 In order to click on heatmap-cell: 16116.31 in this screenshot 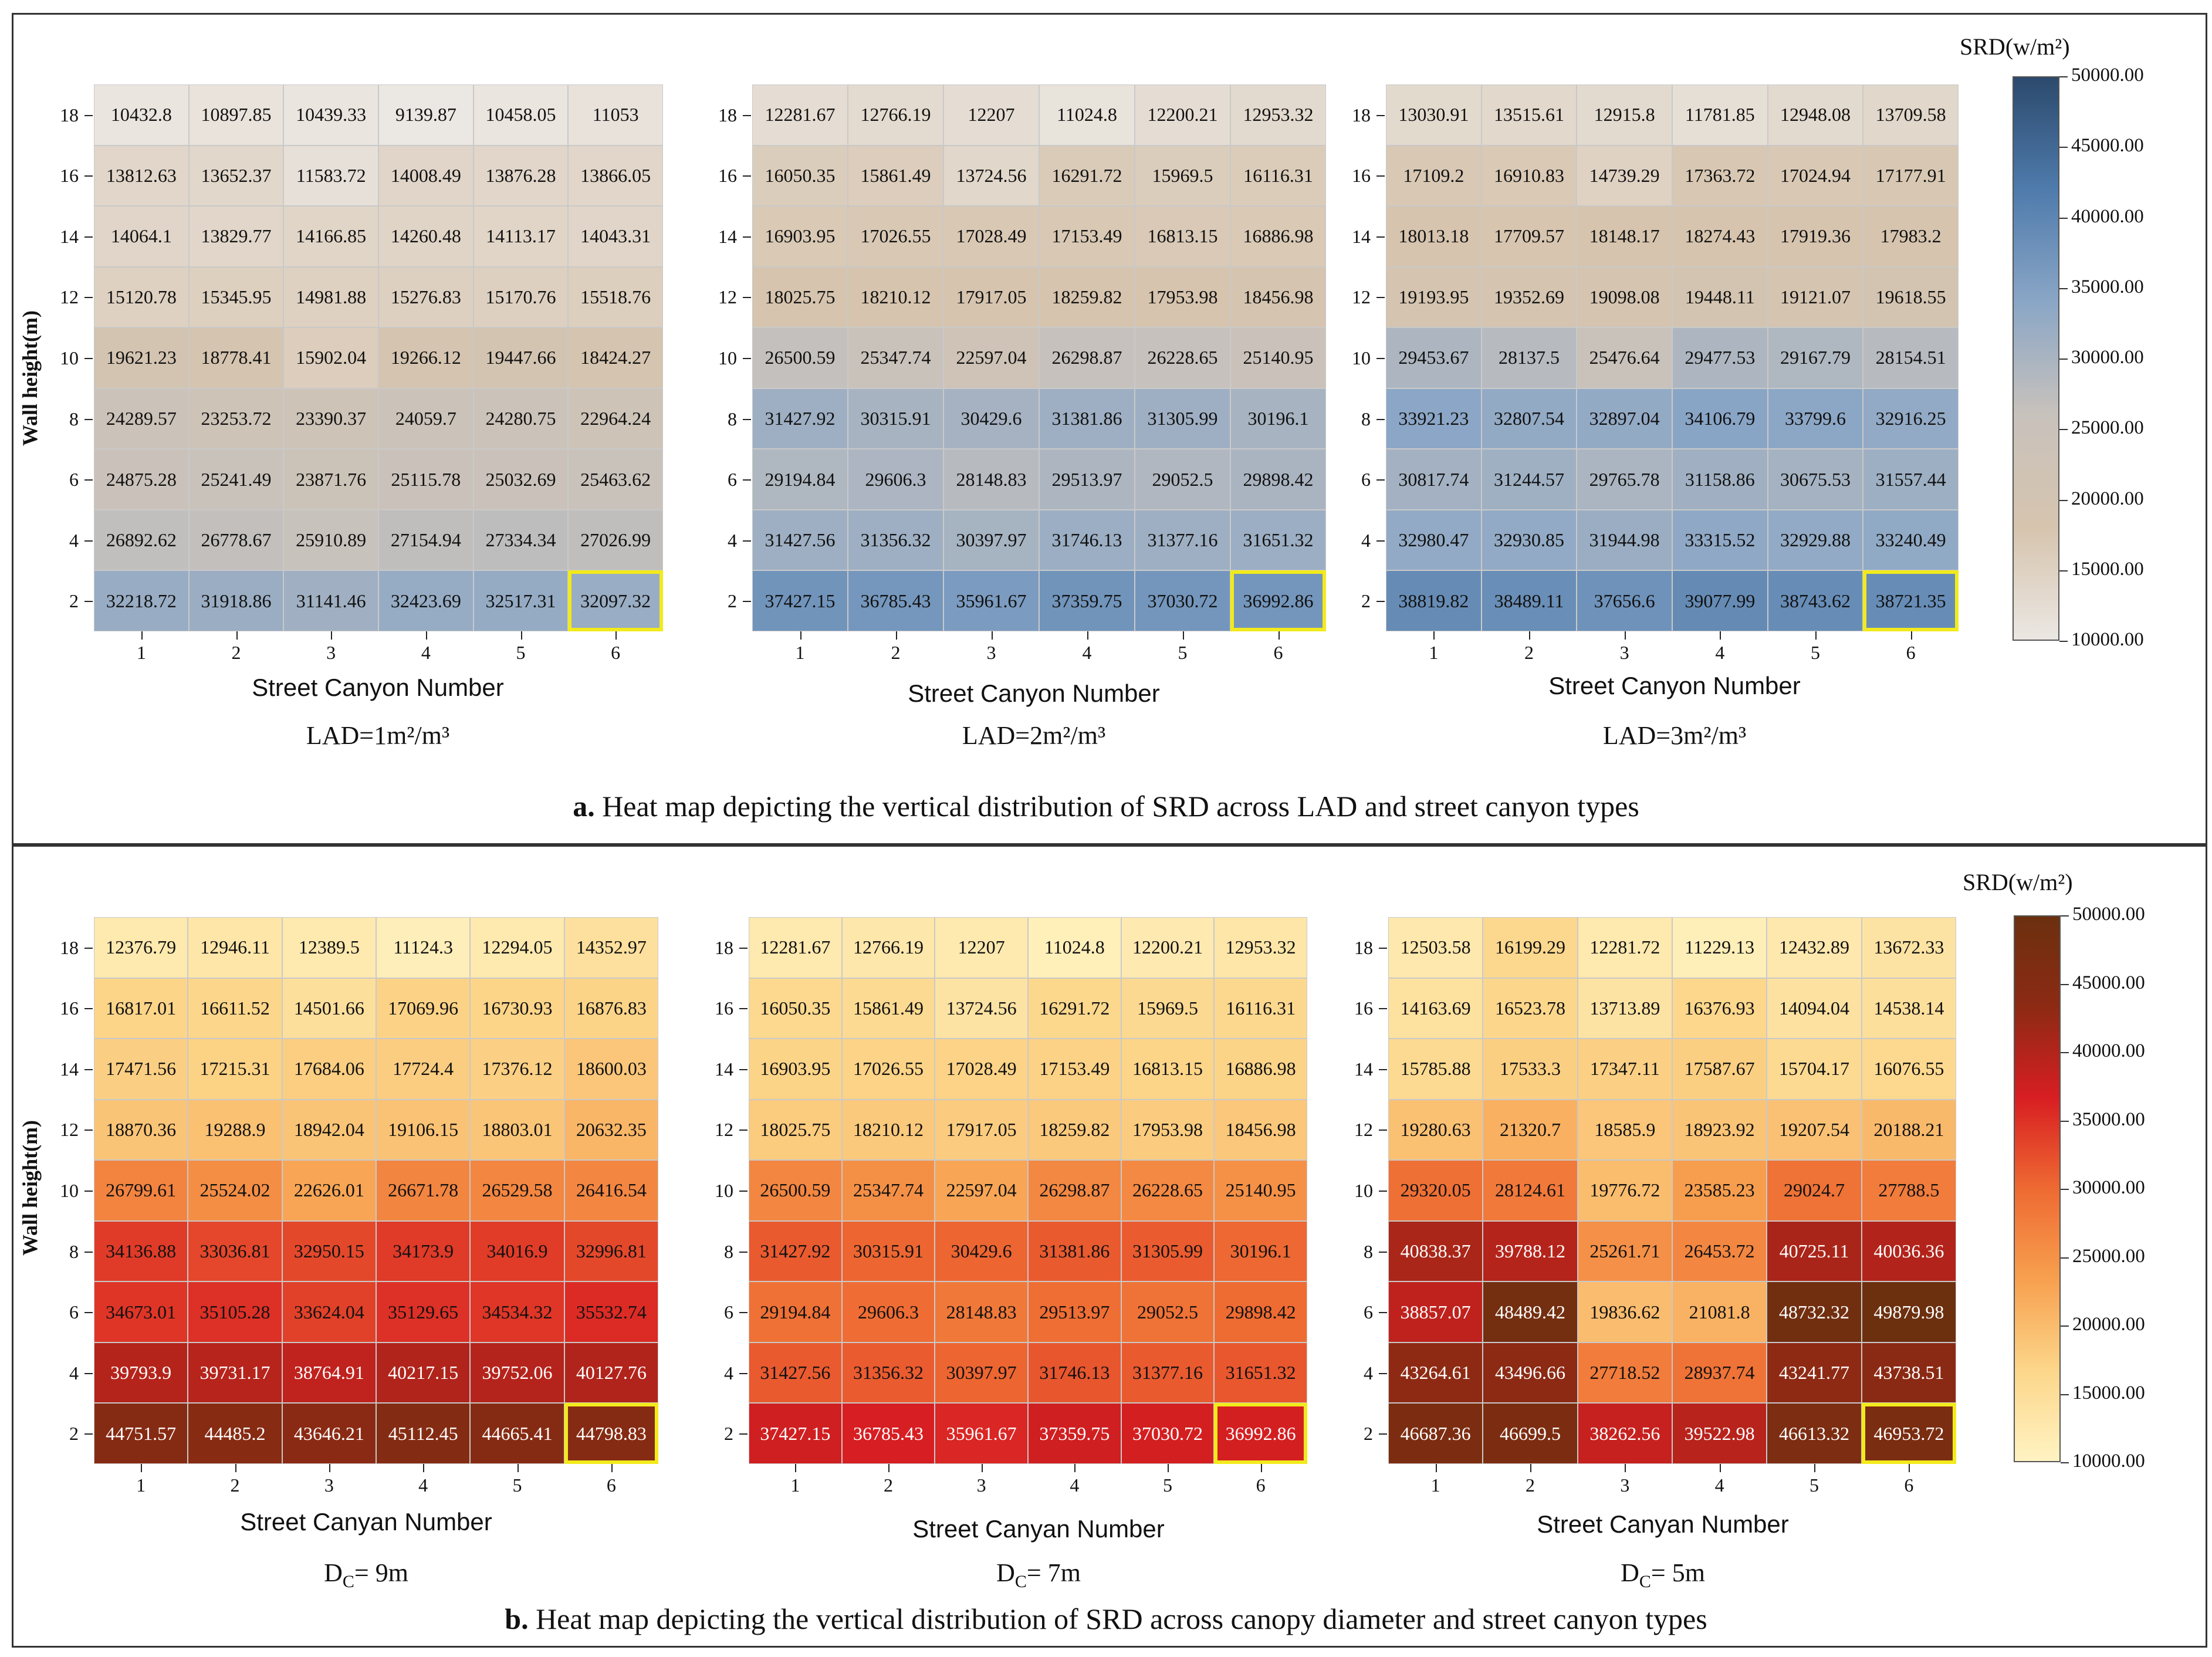, I will do `click(1278, 176)`.